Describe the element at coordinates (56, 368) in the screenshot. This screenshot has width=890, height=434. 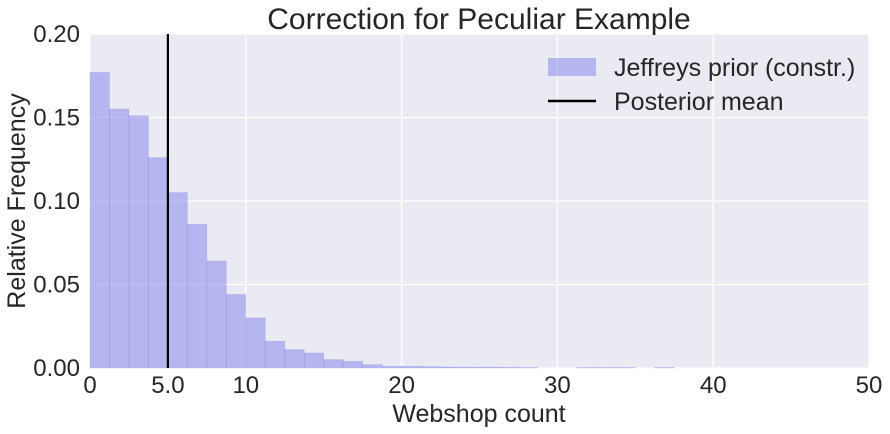
I see `y-tick-label: 0.00` at that location.